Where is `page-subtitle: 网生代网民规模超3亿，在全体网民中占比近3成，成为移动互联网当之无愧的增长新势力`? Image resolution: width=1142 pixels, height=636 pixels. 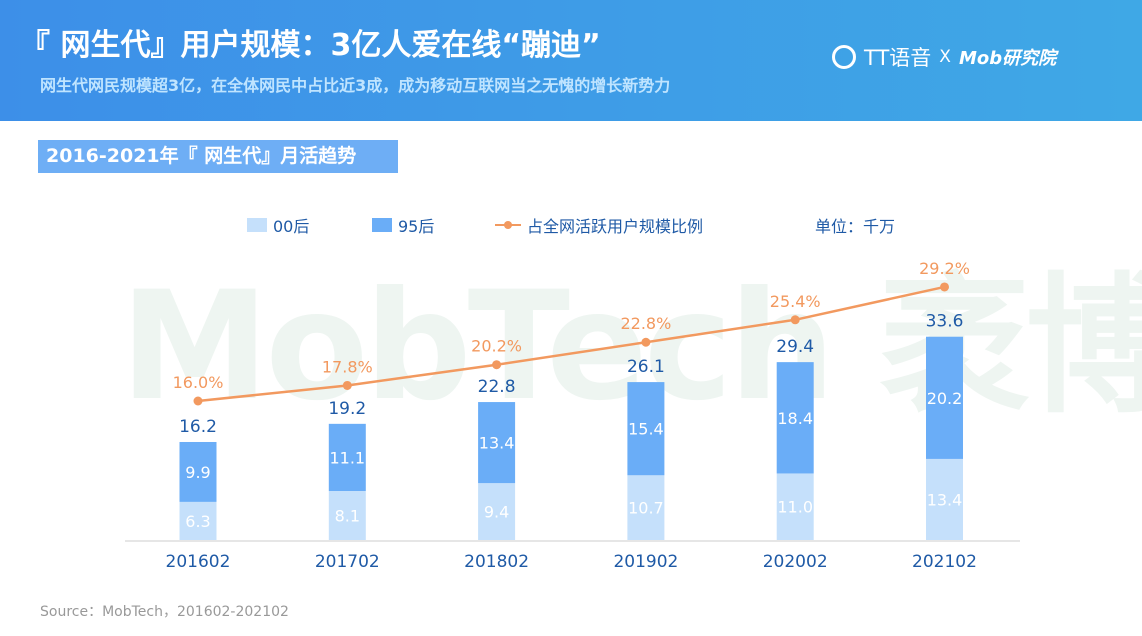 page-subtitle: 网生代网民规模超3亿，在全体网民中占比近3成，成为移动互联网当之无愧的增长新势力 is located at coordinates (355, 85).